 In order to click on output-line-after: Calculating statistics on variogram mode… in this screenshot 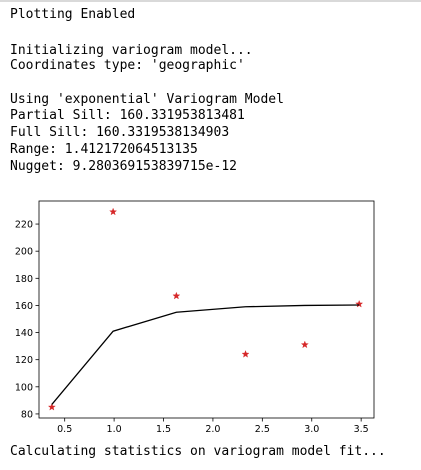, I will do `click(198, 451)`.